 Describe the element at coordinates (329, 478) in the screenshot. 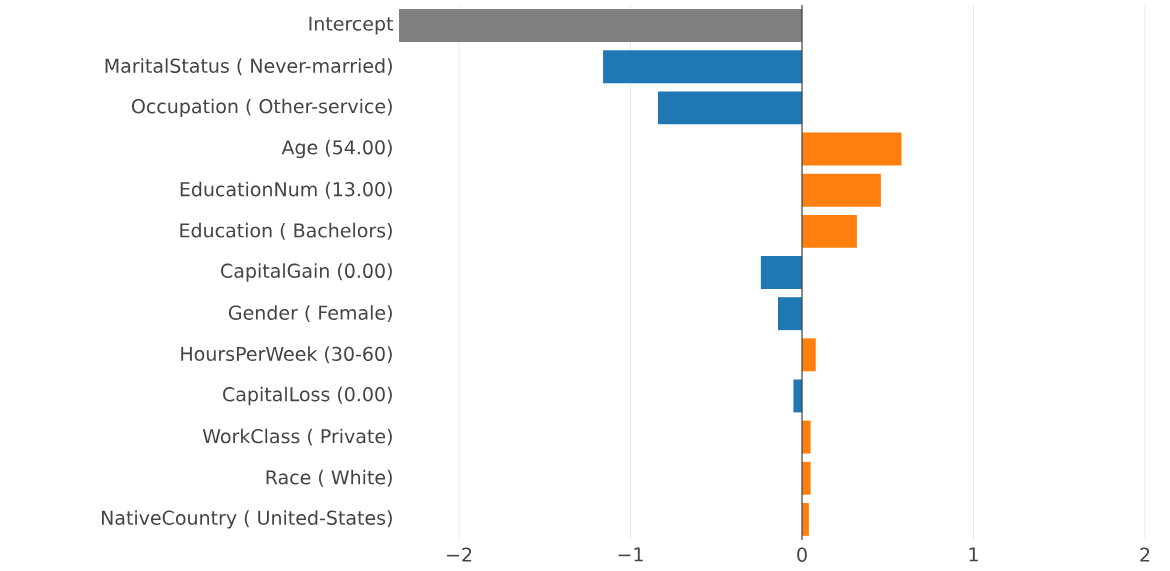

I see `y-tick-label: Race ( White)` at that location.